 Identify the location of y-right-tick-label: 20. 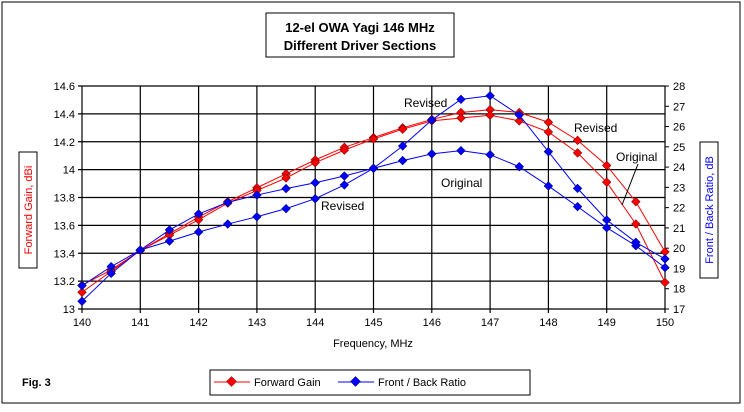
(679, 249).